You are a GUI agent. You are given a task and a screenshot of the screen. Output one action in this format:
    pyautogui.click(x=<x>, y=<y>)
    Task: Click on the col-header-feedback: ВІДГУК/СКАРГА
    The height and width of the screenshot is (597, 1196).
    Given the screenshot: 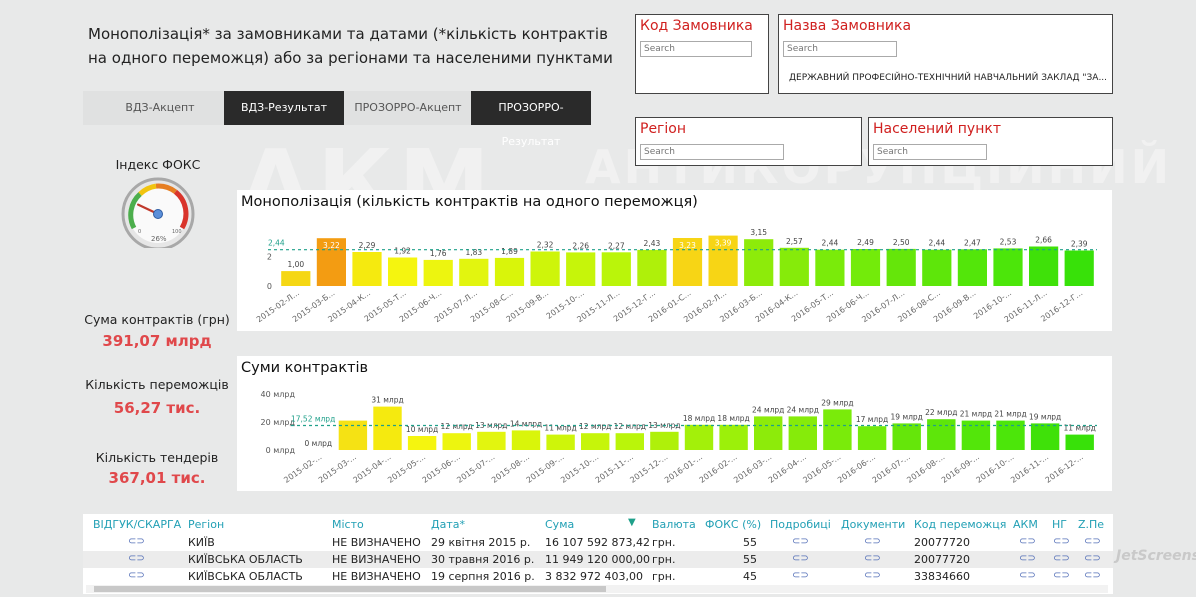 What is the action you would take?
    pyautogui.click(x=137, y=524)
    